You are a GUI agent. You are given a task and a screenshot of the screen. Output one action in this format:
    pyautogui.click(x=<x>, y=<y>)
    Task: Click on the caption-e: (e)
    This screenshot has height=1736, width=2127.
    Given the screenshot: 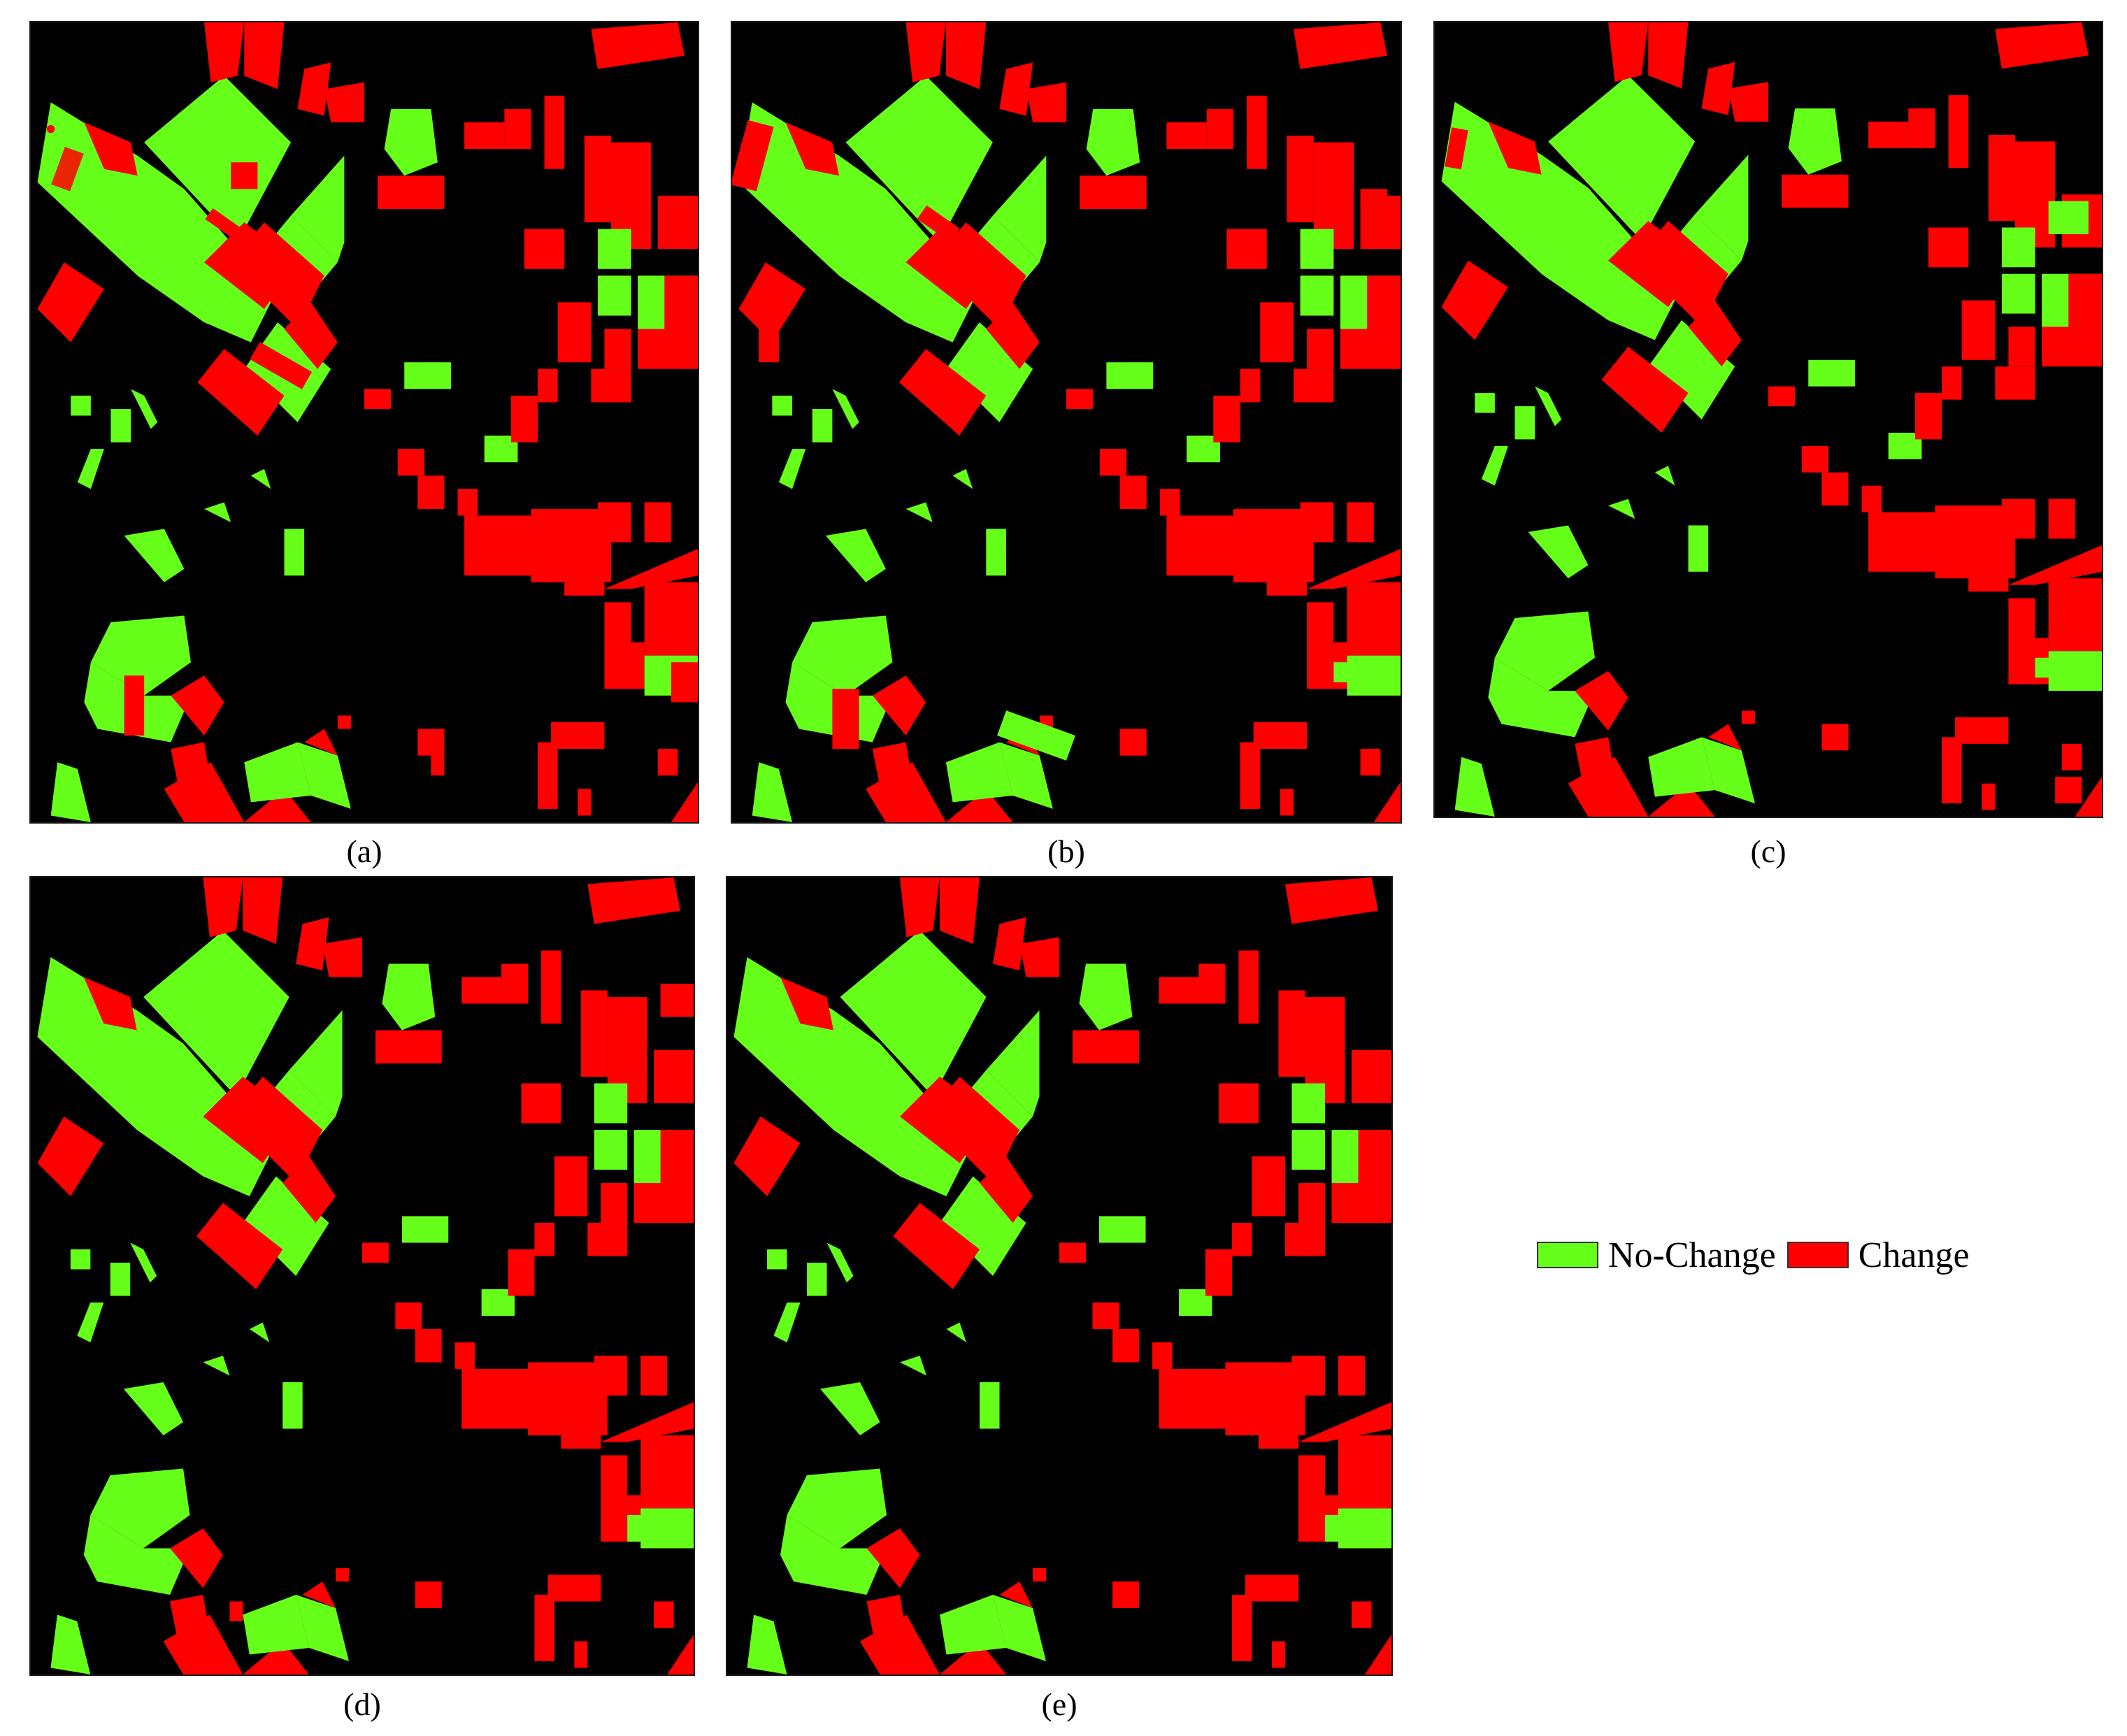 What is the action you would take?
    pyautogui.click(x=1059, y=1704)
    